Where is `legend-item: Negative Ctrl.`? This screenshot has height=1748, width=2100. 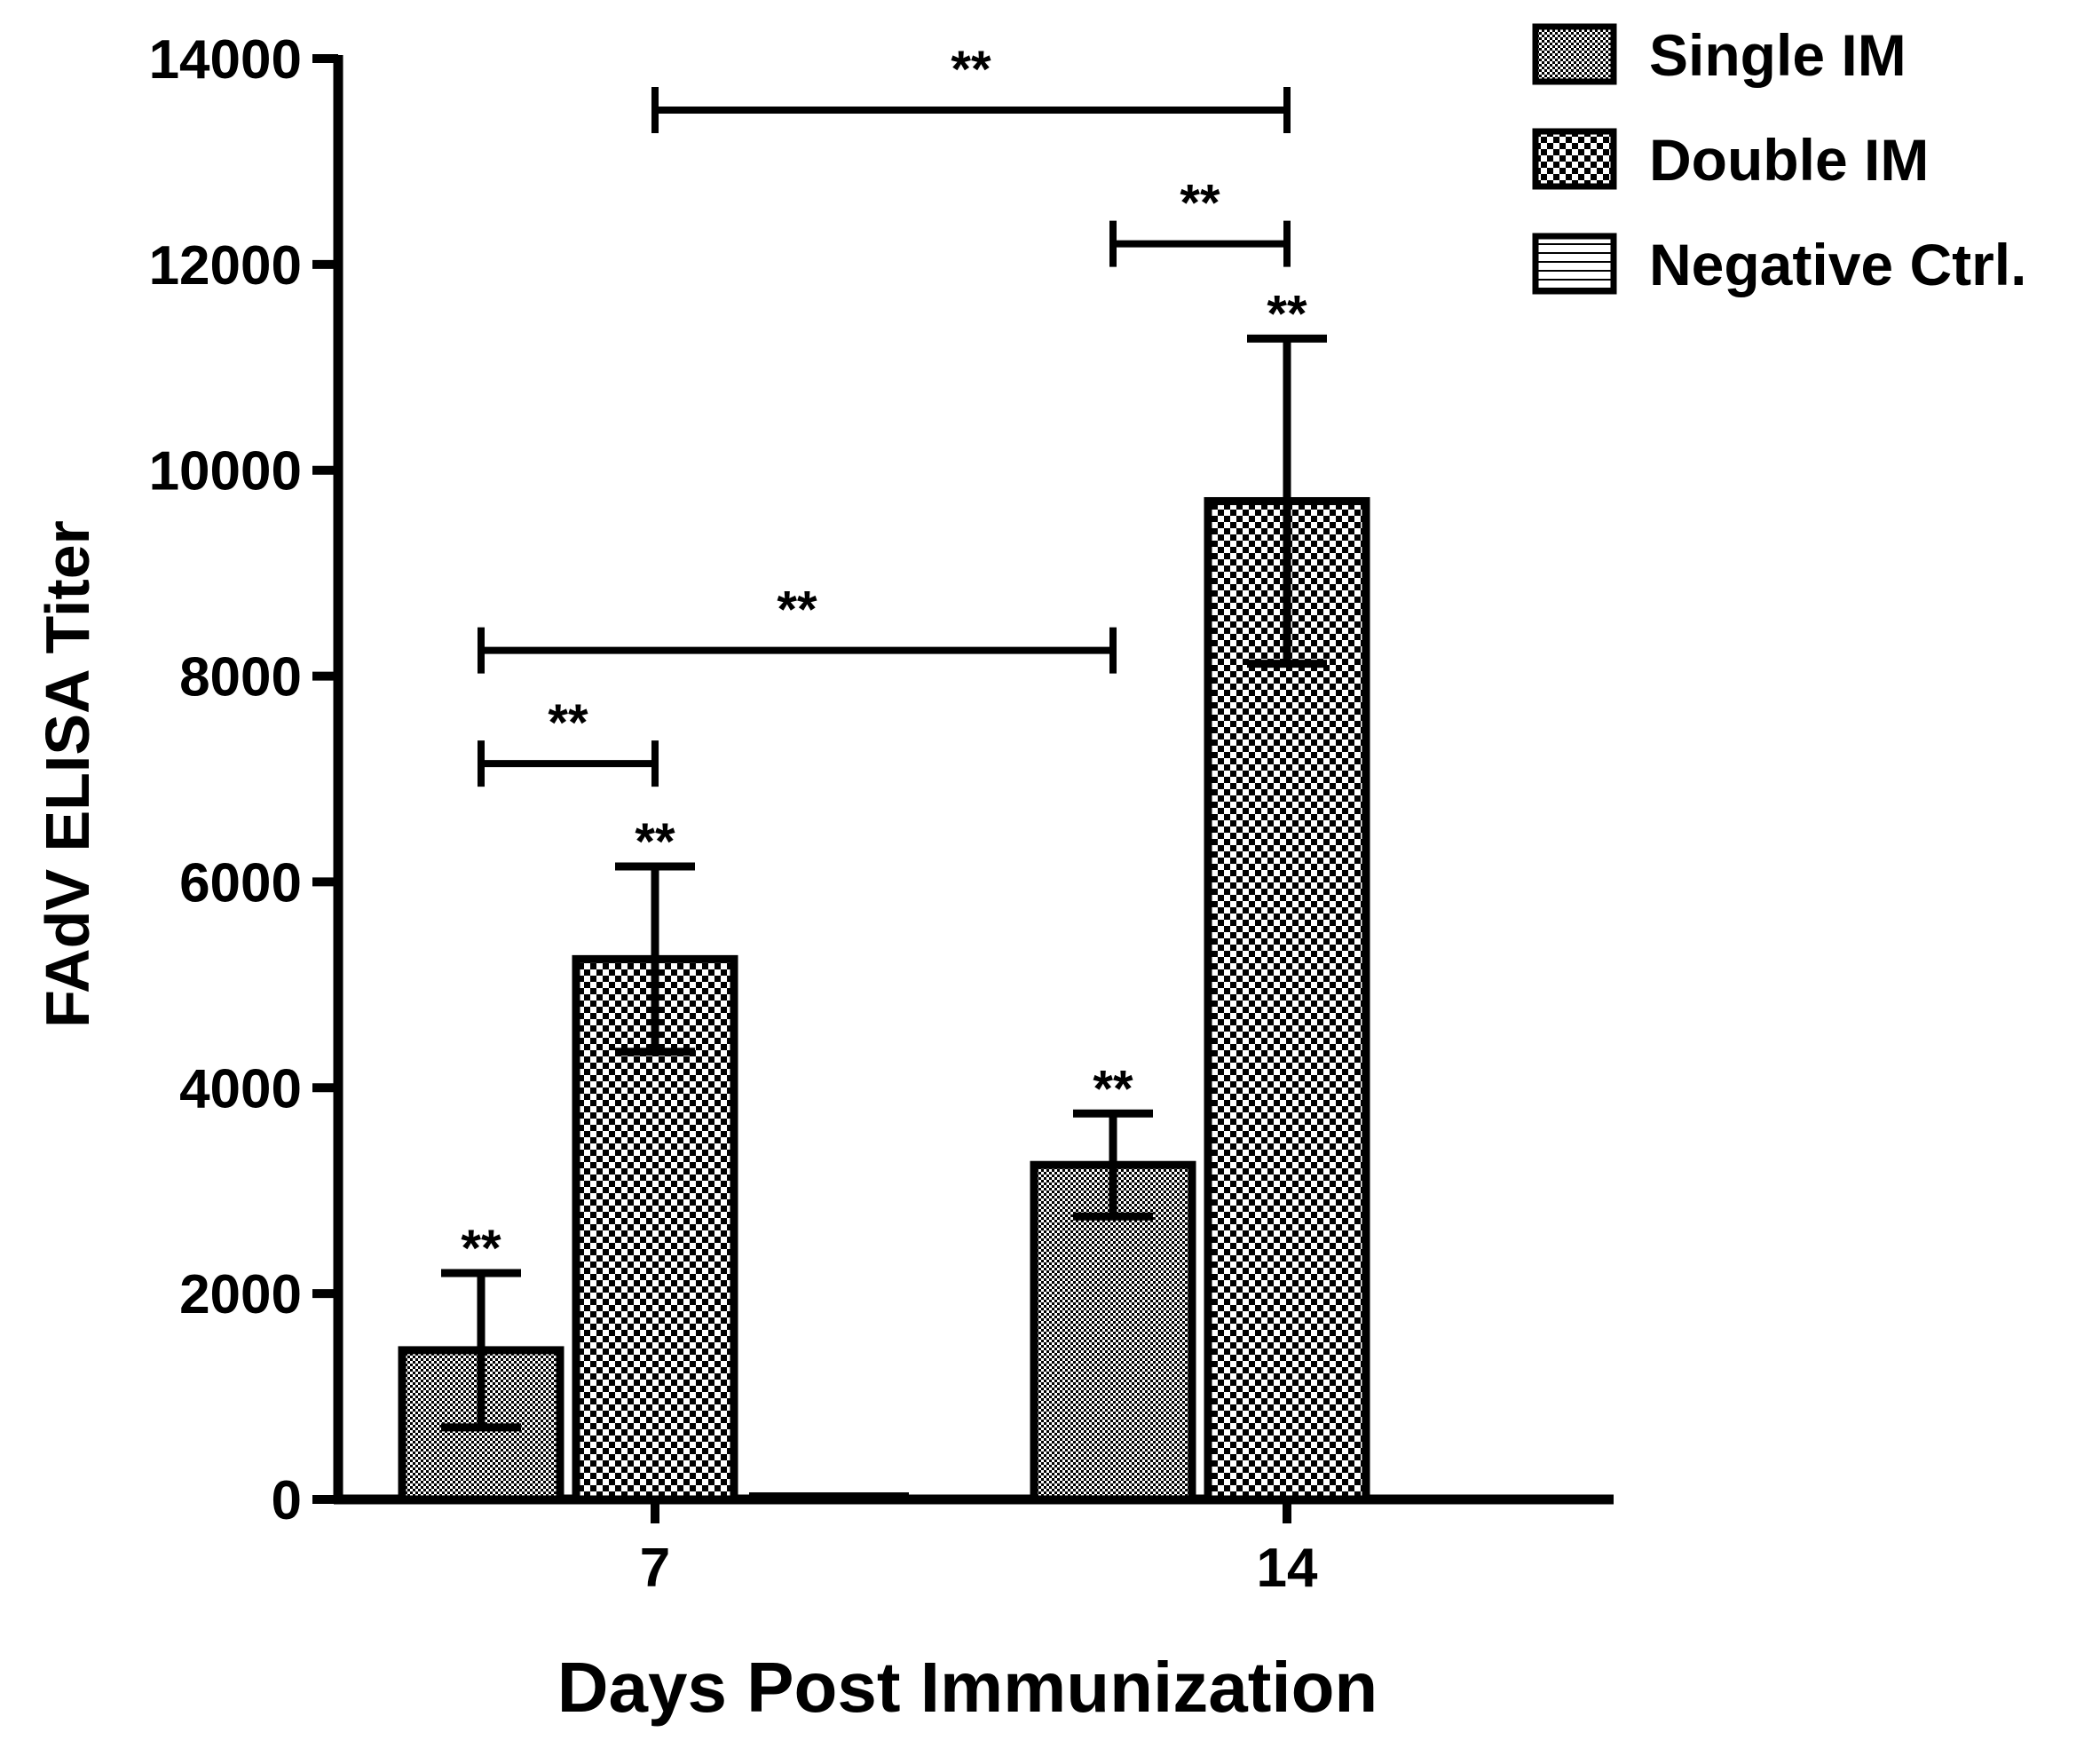
legend-item: Negative Ctrl. is located at coordinates (1779, 264).